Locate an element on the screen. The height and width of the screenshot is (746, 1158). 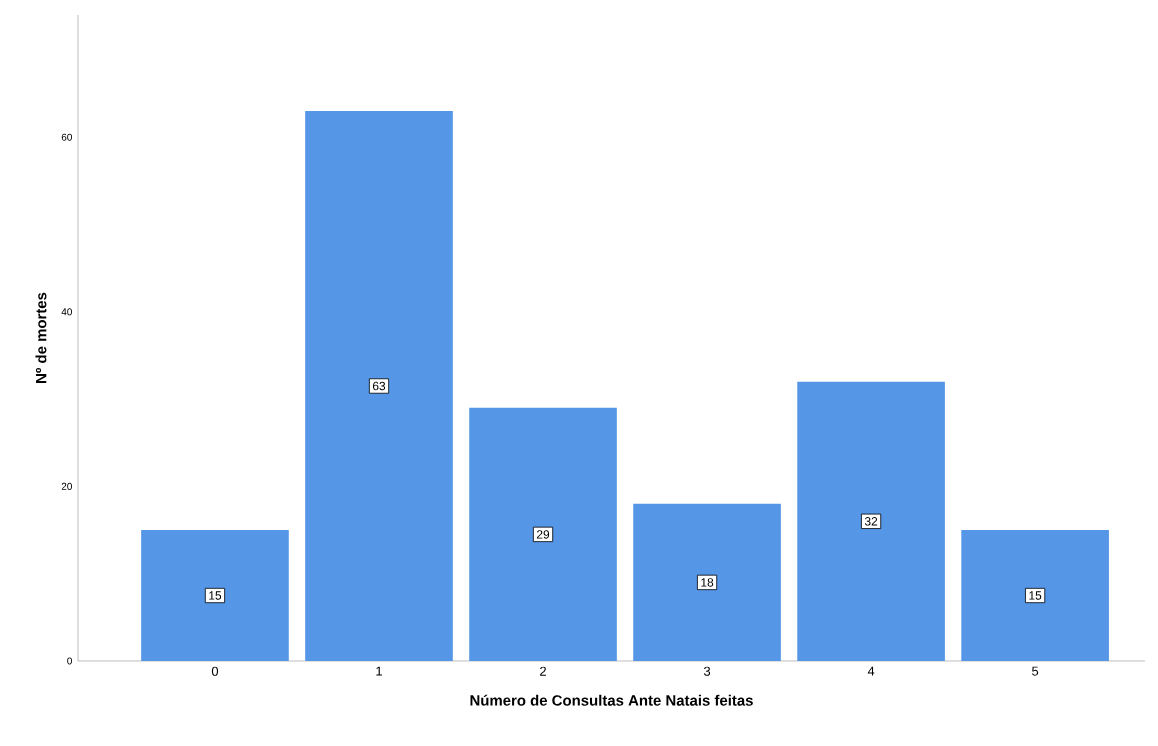
data-label: 18 is located at coordinates (707, 582).